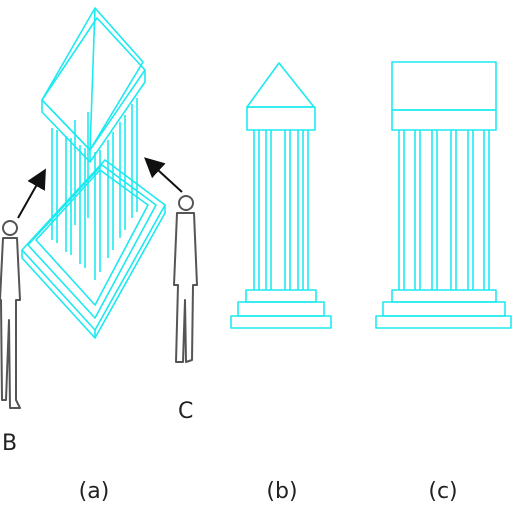 The width and height of the screenshot is (512, 512). I want to click on caption: (c), so click(442, 491).